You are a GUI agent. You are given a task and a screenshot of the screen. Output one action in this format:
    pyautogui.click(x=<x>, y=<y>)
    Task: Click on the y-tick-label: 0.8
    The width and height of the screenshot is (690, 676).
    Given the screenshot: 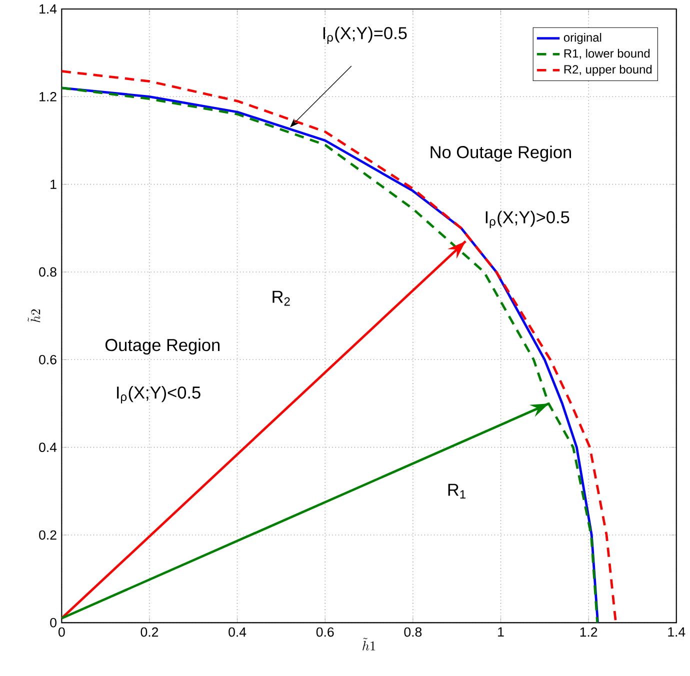 What is the action you would take?
    pyautogui.click(x=47, y=271)
    